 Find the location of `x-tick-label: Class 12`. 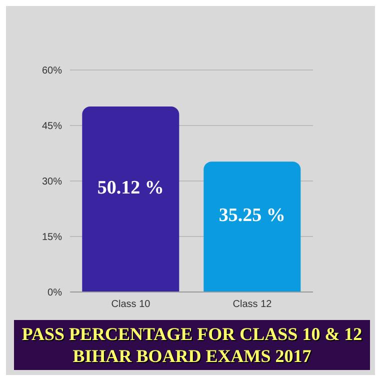

x-tick-label: Class 12 is located at coordinates (252, 304).